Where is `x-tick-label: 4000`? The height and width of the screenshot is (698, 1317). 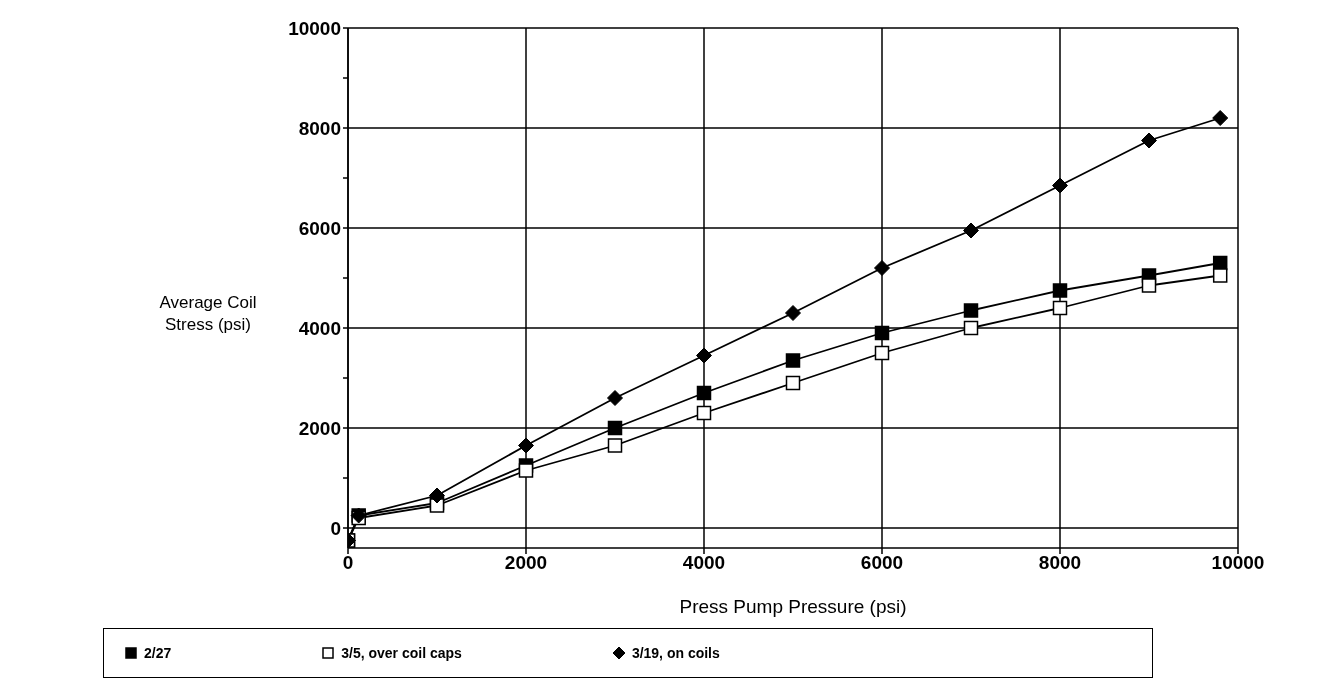 x-tick-label: 4000 is located at coordinates (704, 563).